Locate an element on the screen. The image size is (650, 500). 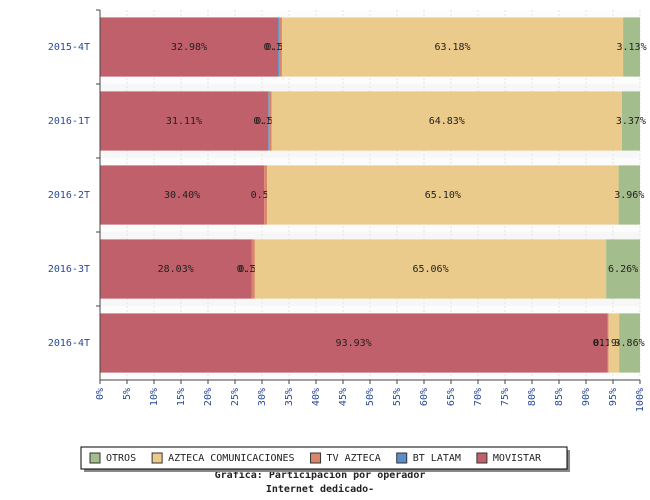
value-label: 0.17% is located at coordinates (278, 47).